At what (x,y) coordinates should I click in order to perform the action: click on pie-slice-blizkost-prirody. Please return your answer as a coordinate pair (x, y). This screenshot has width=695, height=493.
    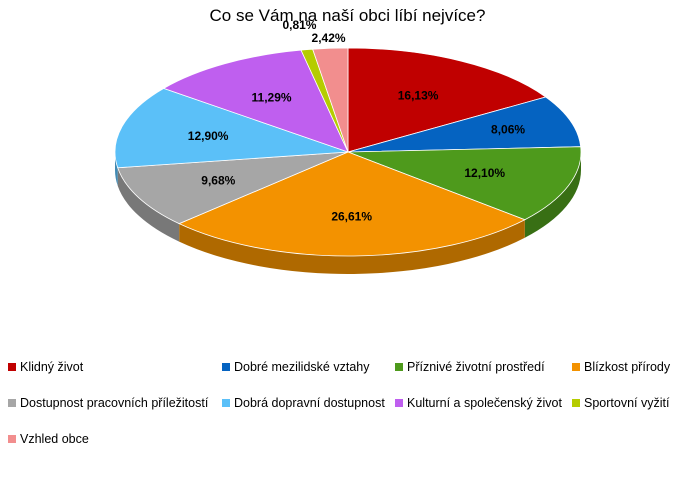
    Looking at the image, I should click on (352, 204).